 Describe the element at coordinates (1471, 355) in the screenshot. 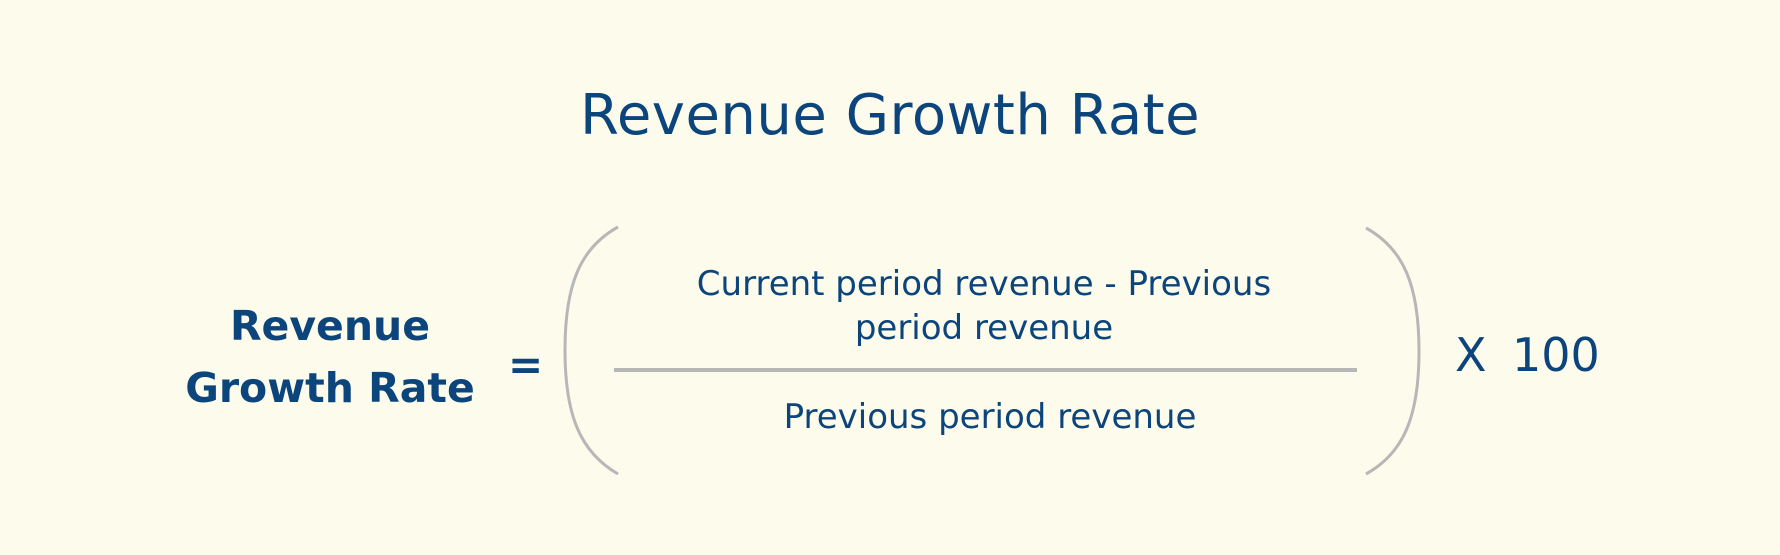

I see `multiply-sign: X` at that location.